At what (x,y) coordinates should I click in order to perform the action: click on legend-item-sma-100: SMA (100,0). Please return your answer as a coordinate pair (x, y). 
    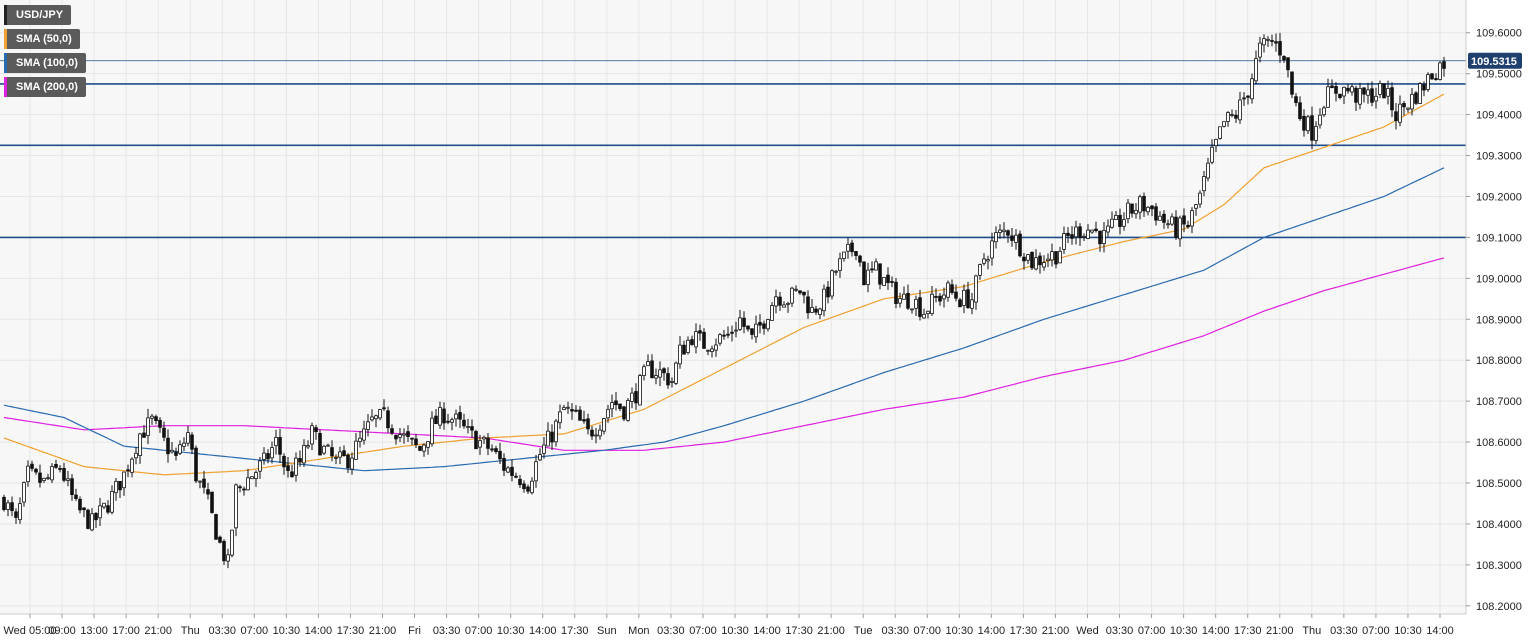
    Looking at the image, I should click on (45, 63).